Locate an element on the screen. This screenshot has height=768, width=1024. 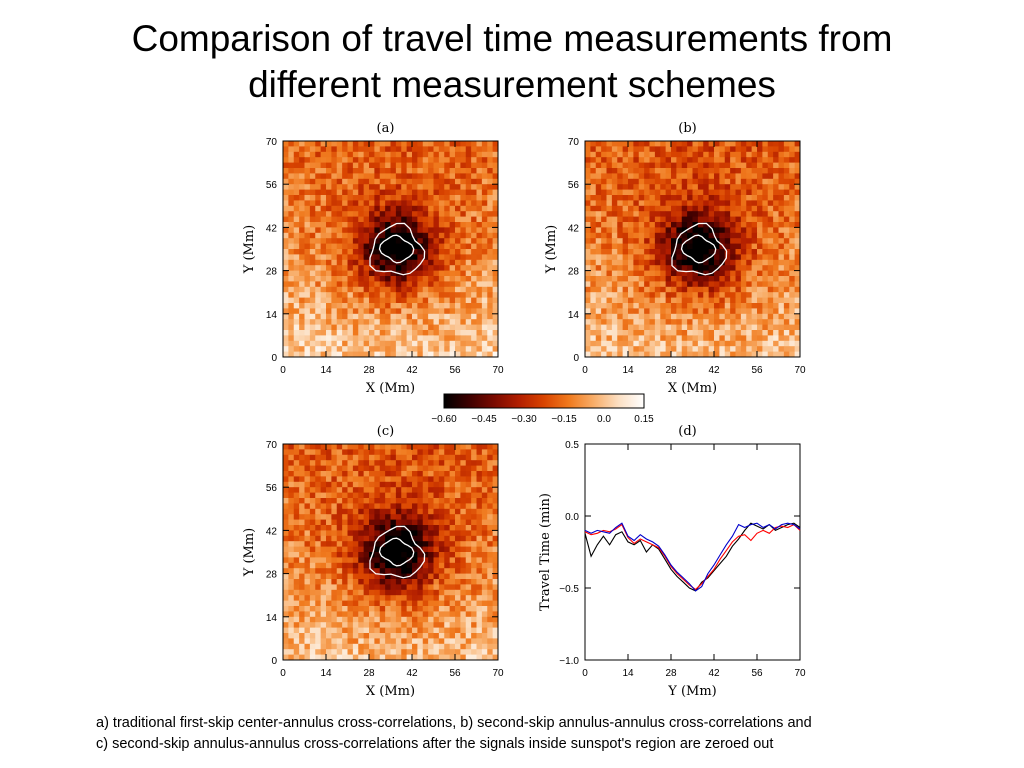
colorbar-tick-label: −0.60 is located at coordinates (444, 419).